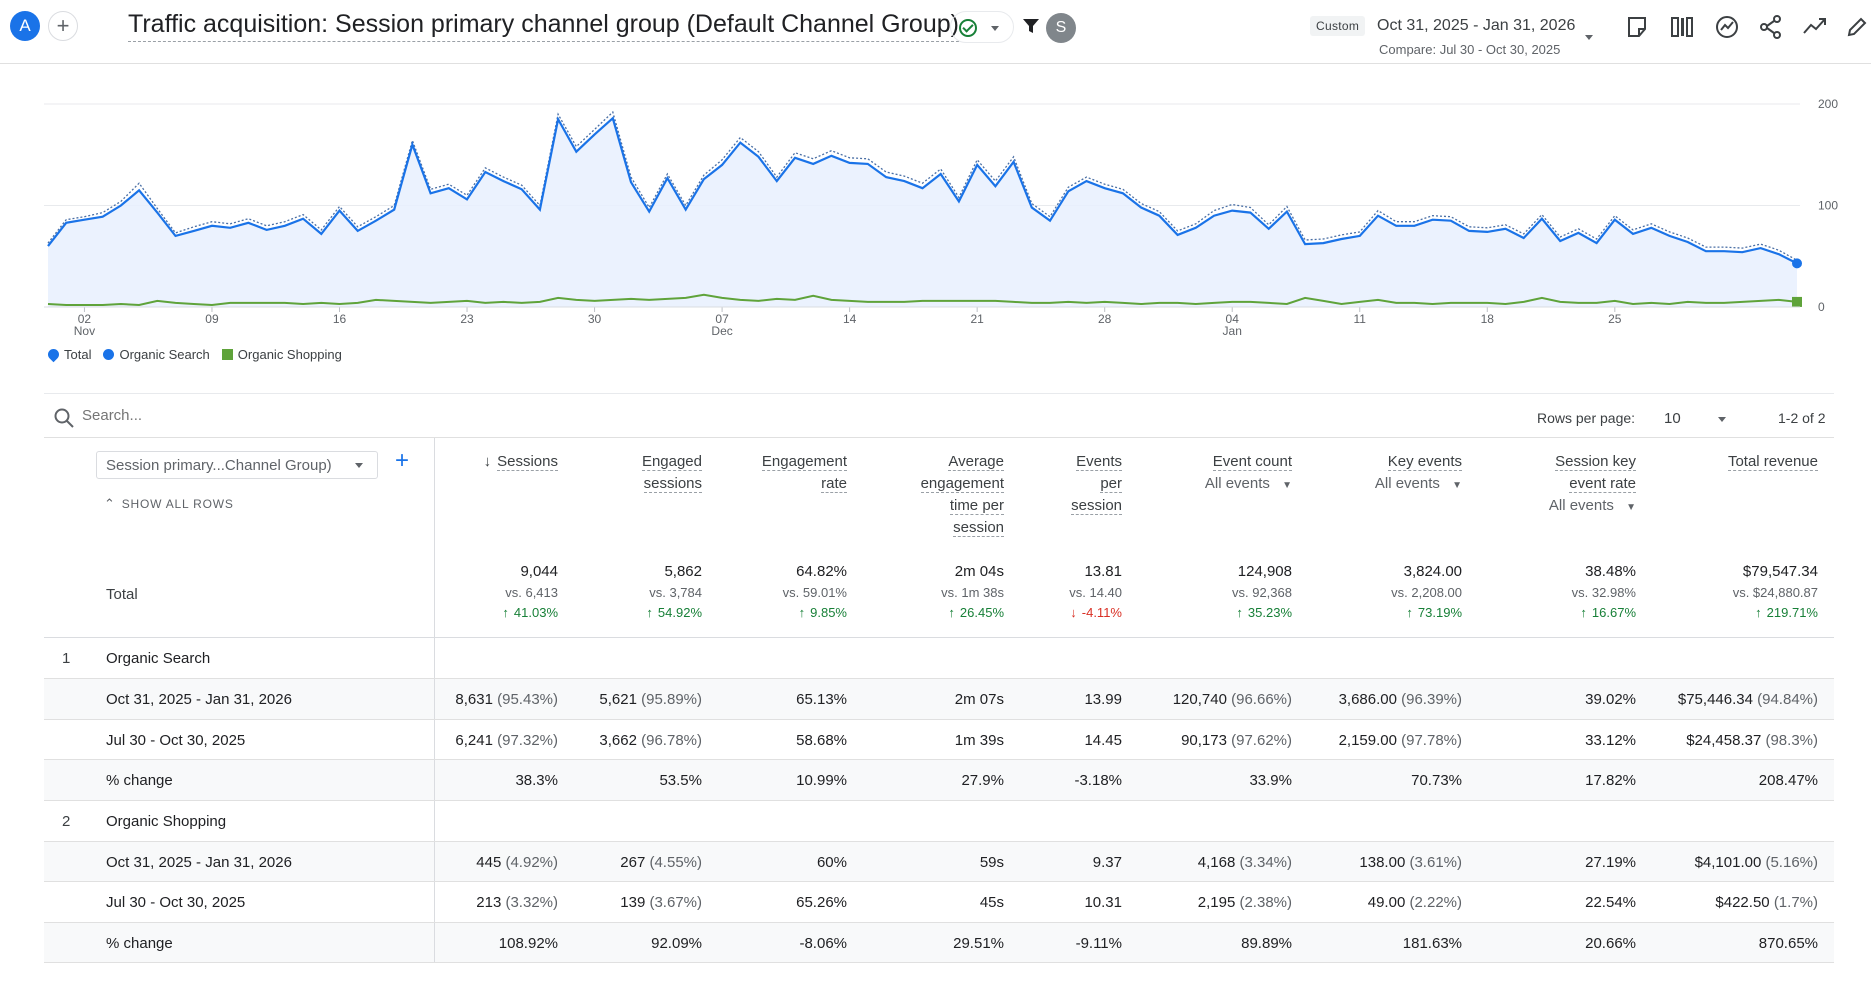 Image resolution: width=1871 pixels, height=981 pixels. I want to click on cell-value: 39.02%, so click(1610, 699).